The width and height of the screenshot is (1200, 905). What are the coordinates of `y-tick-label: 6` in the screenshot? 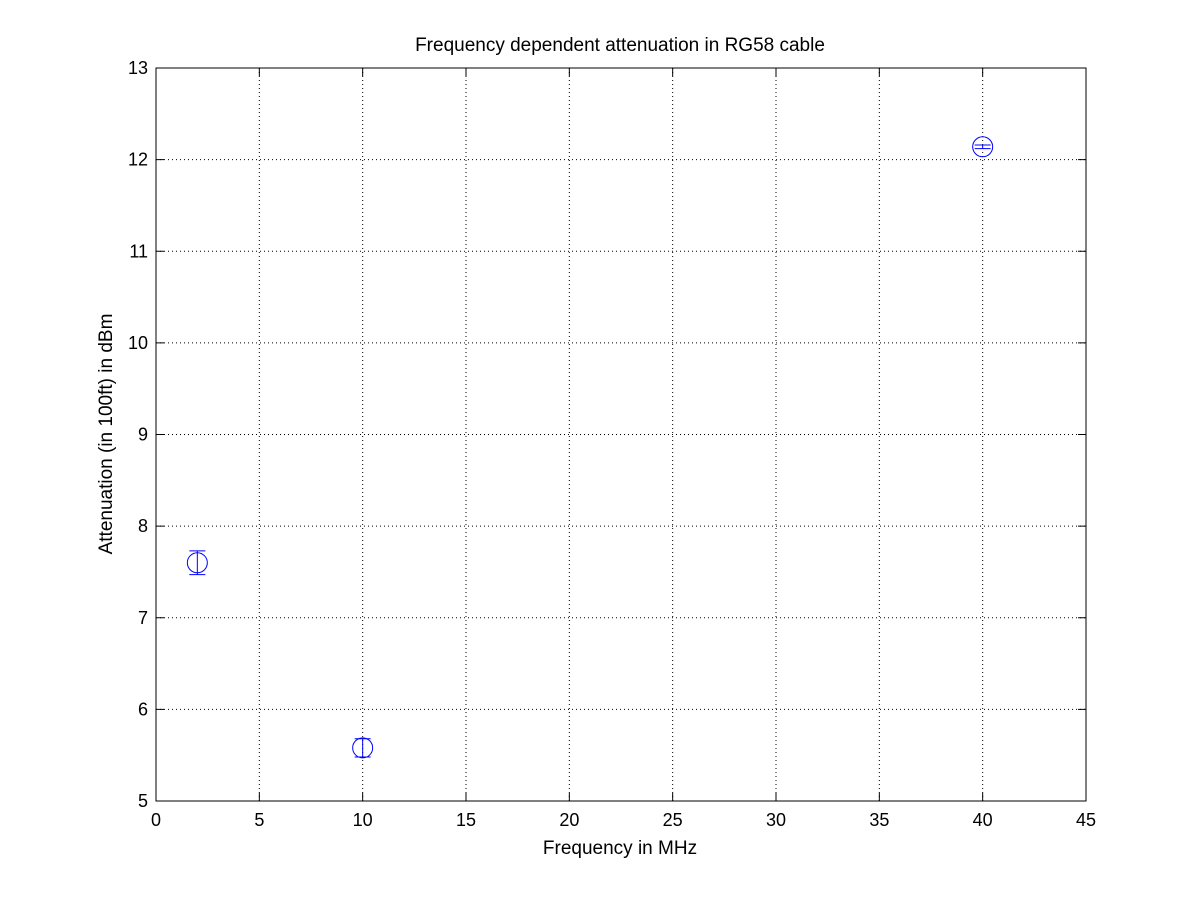 It's located at (143, 709).